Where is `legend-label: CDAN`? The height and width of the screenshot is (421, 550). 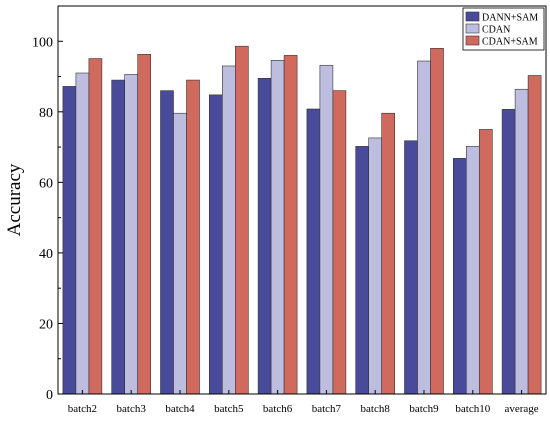 legend-label: CDAN is located at coordinates (496, 30).